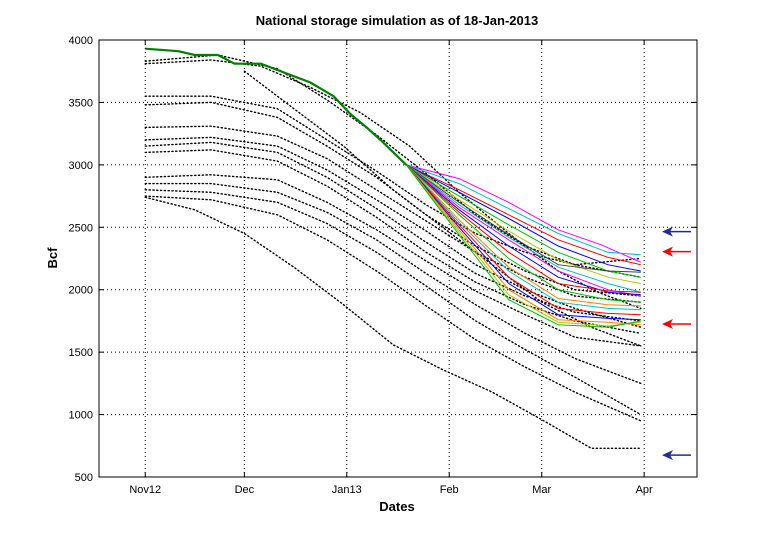  Describe the element at coordinates (245, 490) in the screenshot. I see `x-tick-label: Dec` at that location.